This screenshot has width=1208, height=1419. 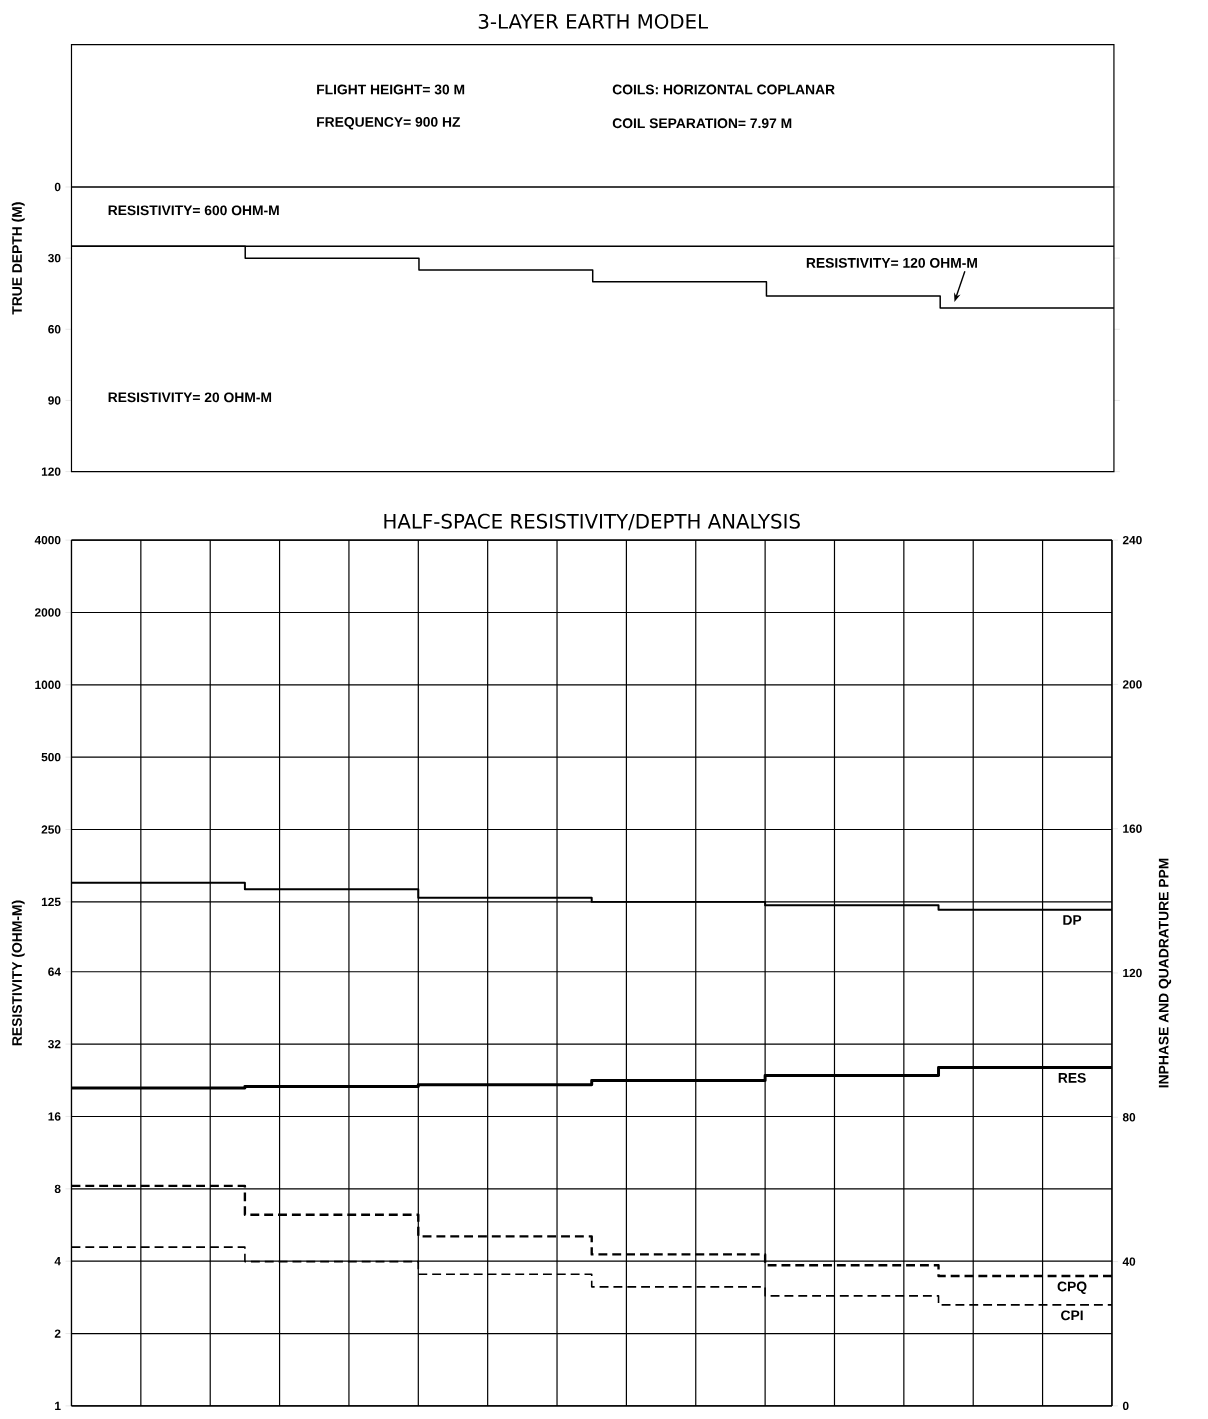 What do you see at coordinates (18, 973) in the screenshot?
I see `y-axis-title: RESISTIVITY (OHM-M)` at bounding box center [18, 973].